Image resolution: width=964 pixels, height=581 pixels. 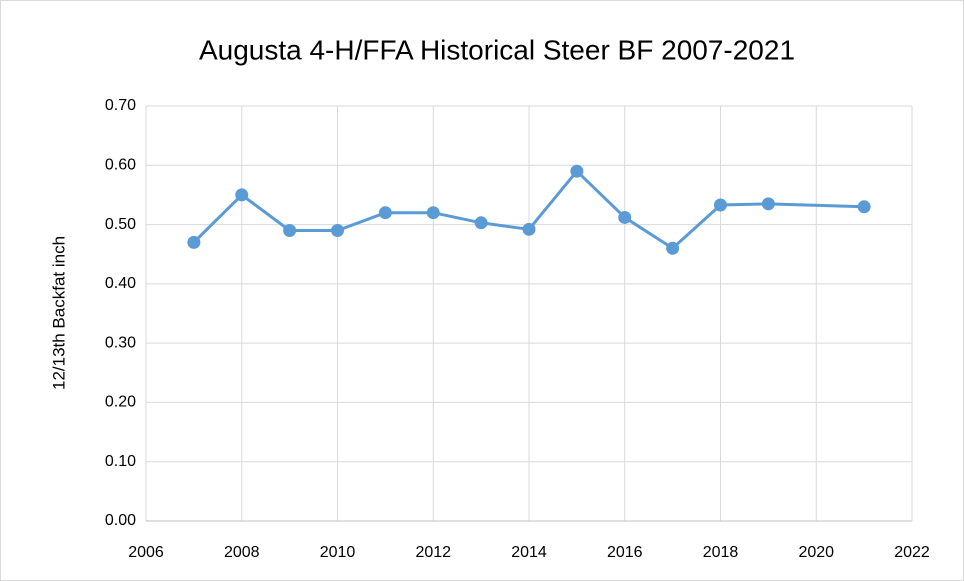 What do you see at coordinates (433, 552) in the screenshot?
I see `x-tick-label: 2012` at bounding box center [433, 552].